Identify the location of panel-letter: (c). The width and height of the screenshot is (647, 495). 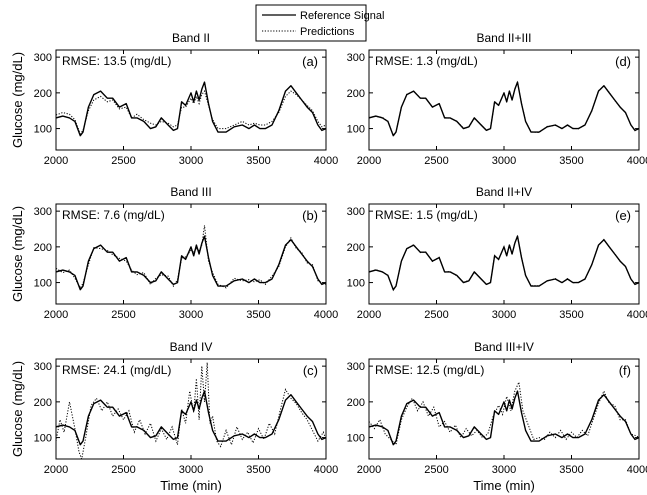
(310, 370).